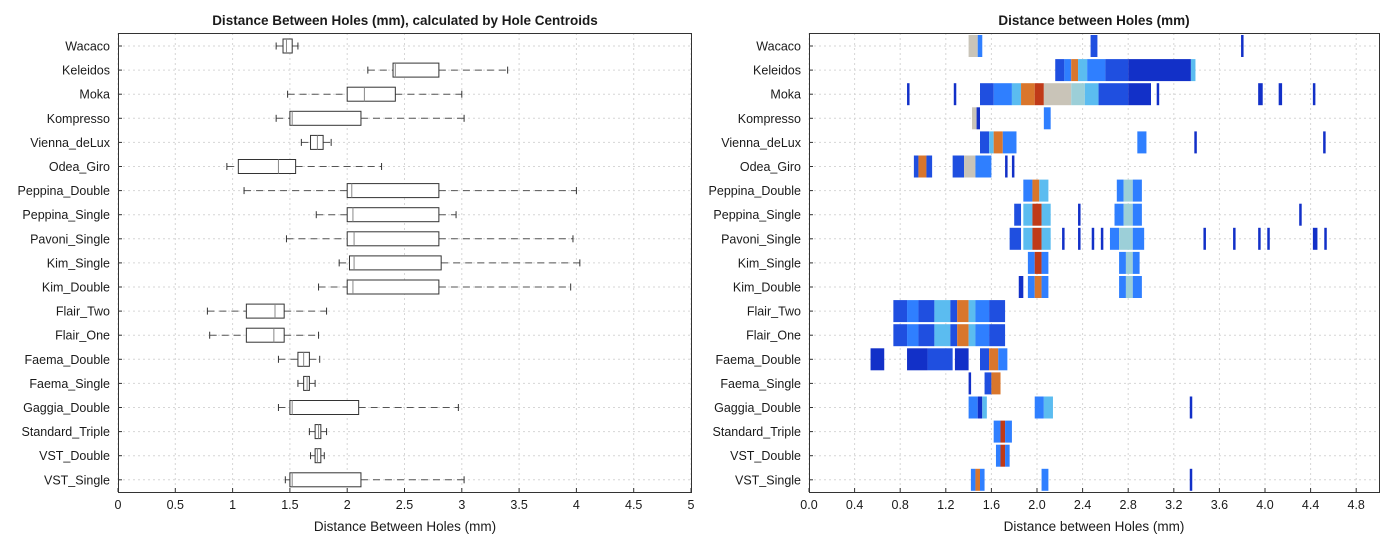 This screenshot has width=1400, height=552. I want to click on box-Peppina_Single, so click(386, 215).